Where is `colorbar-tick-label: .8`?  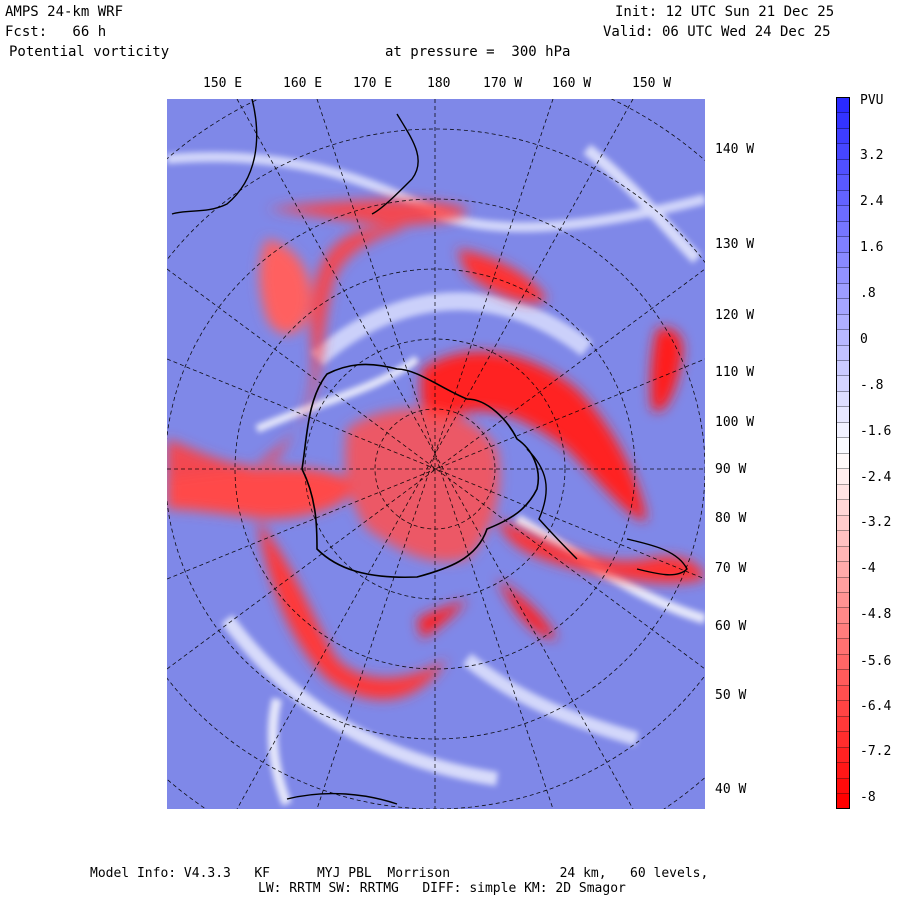
colorbar-tick-label: .8 is located at coordinates (868, 293).